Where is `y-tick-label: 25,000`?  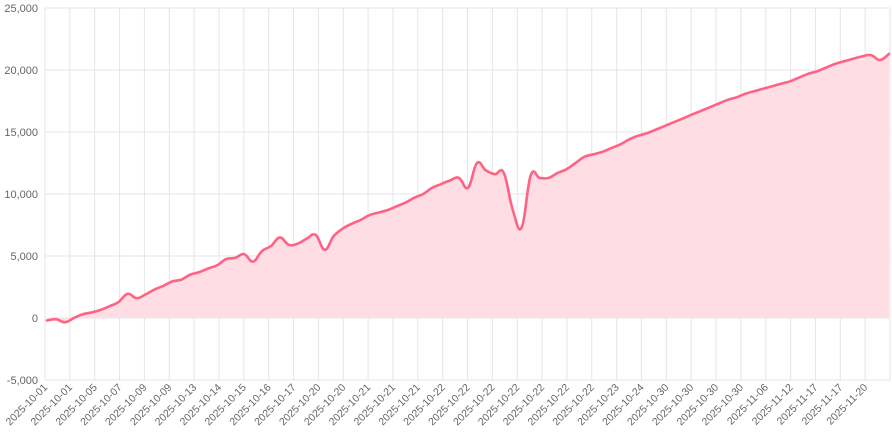 y-tick-label: 25,000 is located at coordinates (21, 9).